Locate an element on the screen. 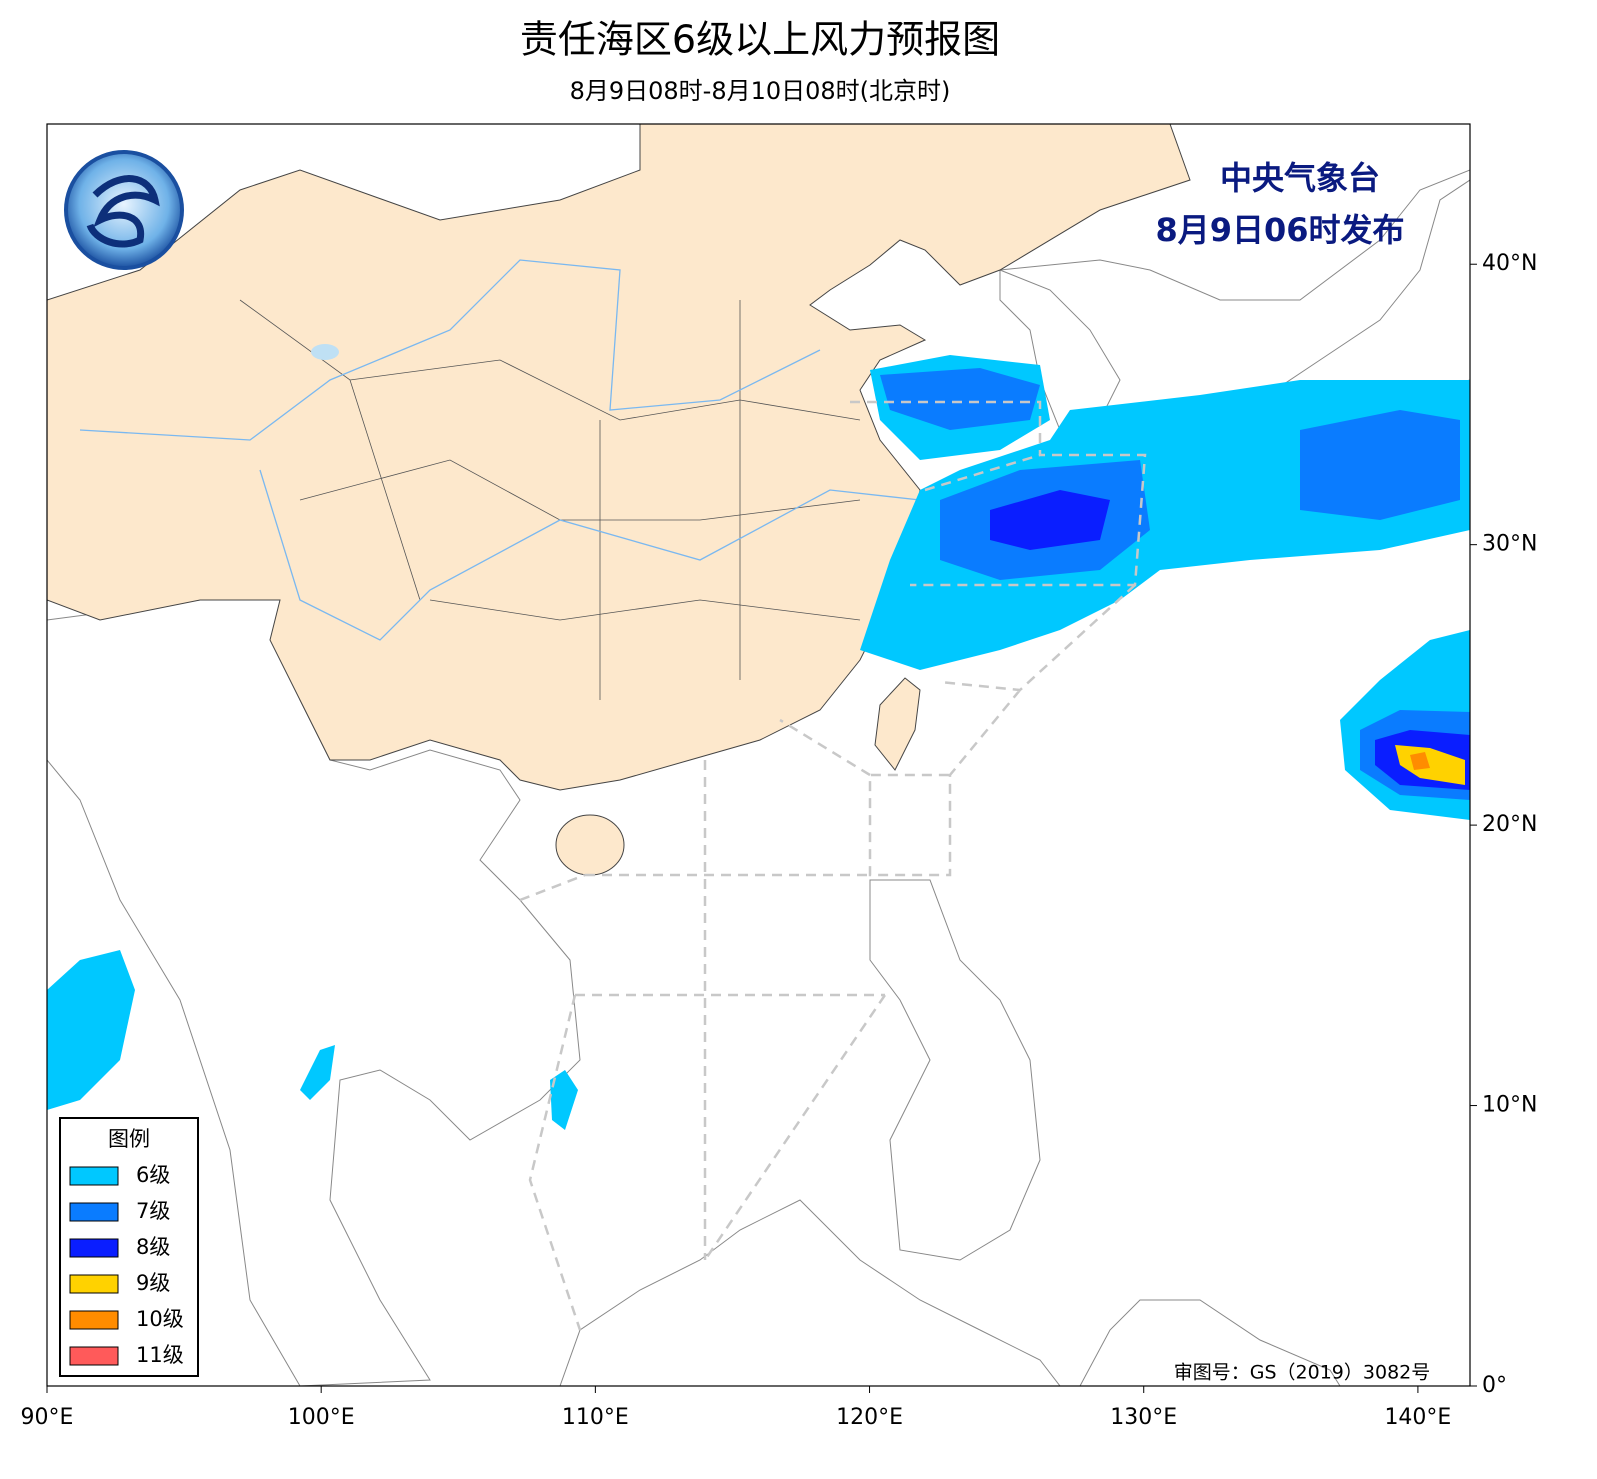  legend-title: 图例 is located at coordinates (129, 1139).